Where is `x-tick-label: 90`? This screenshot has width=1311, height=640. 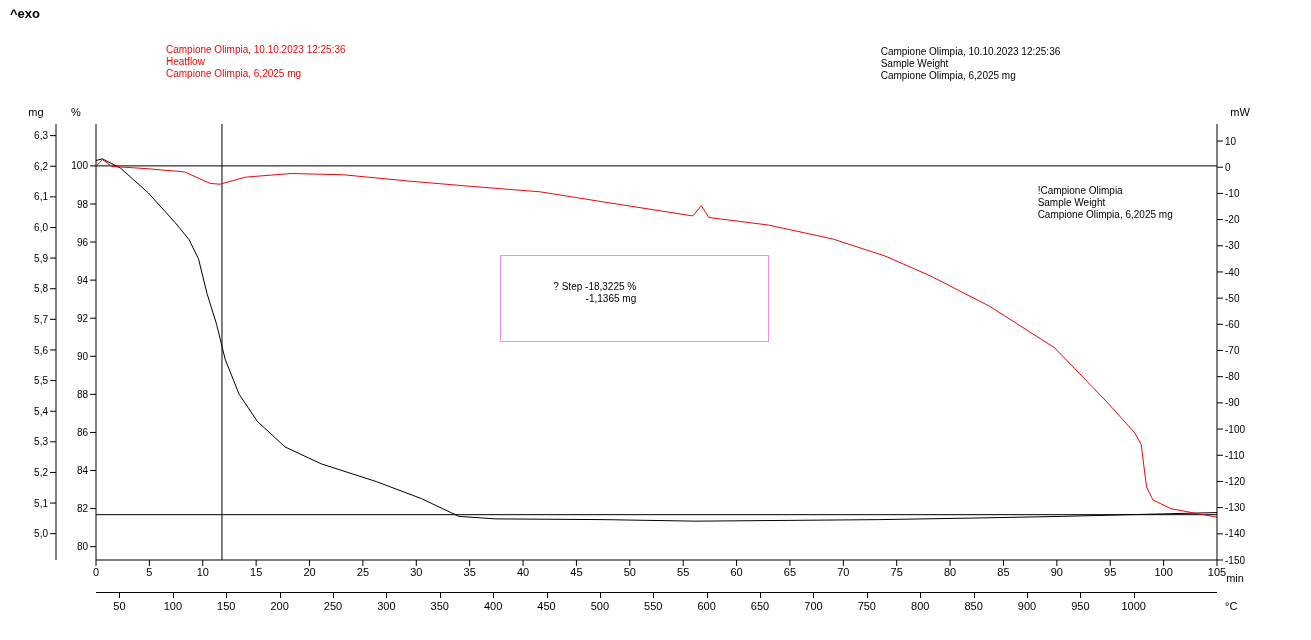
x-tick-label: 90 is located at coordinates (1056, 571).